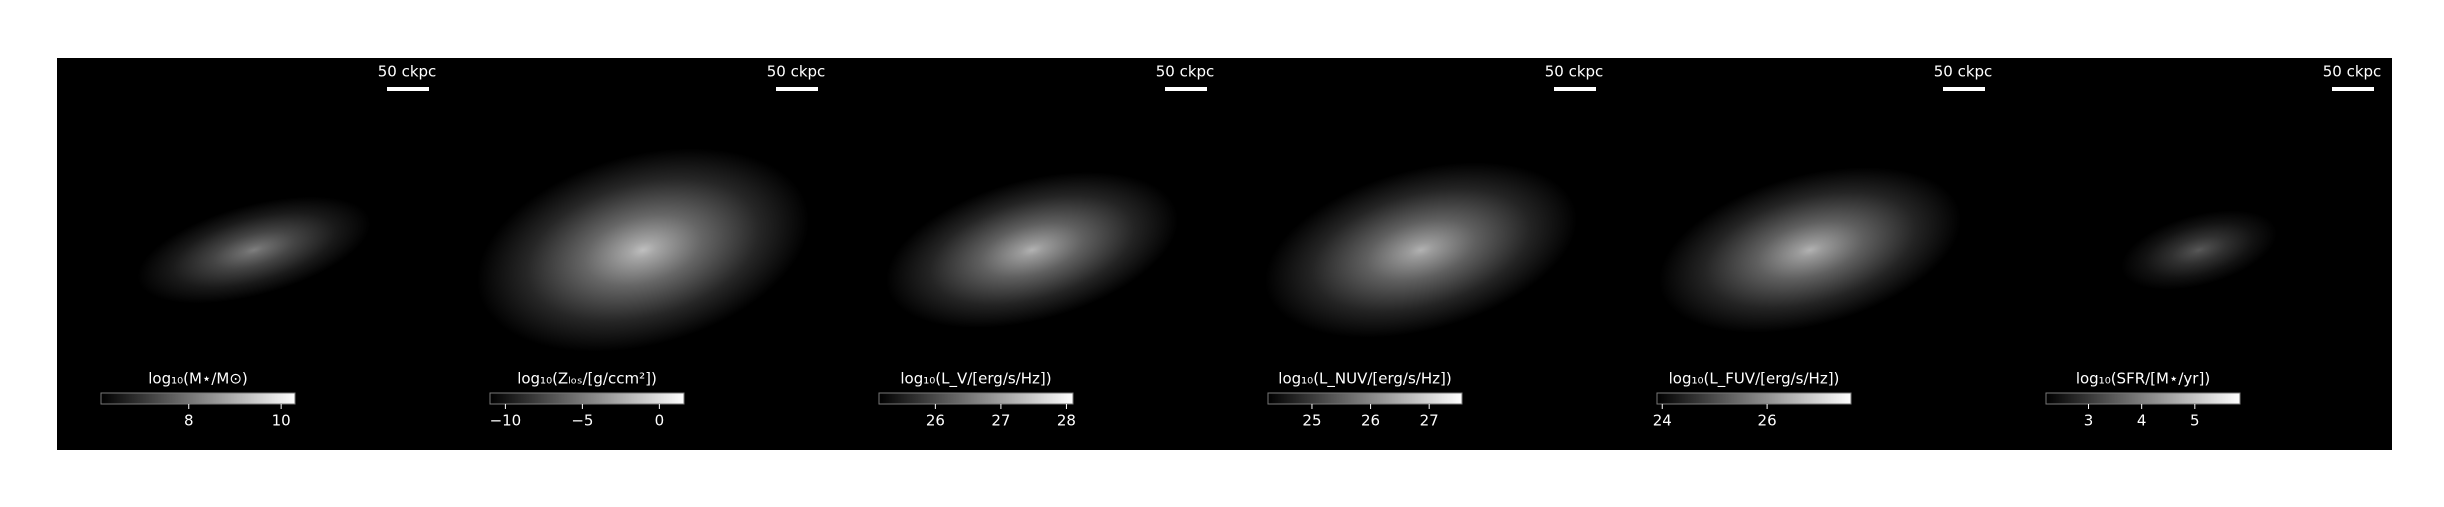  I want to click on colorbar-tick-label: 3, so click(2089, 421).